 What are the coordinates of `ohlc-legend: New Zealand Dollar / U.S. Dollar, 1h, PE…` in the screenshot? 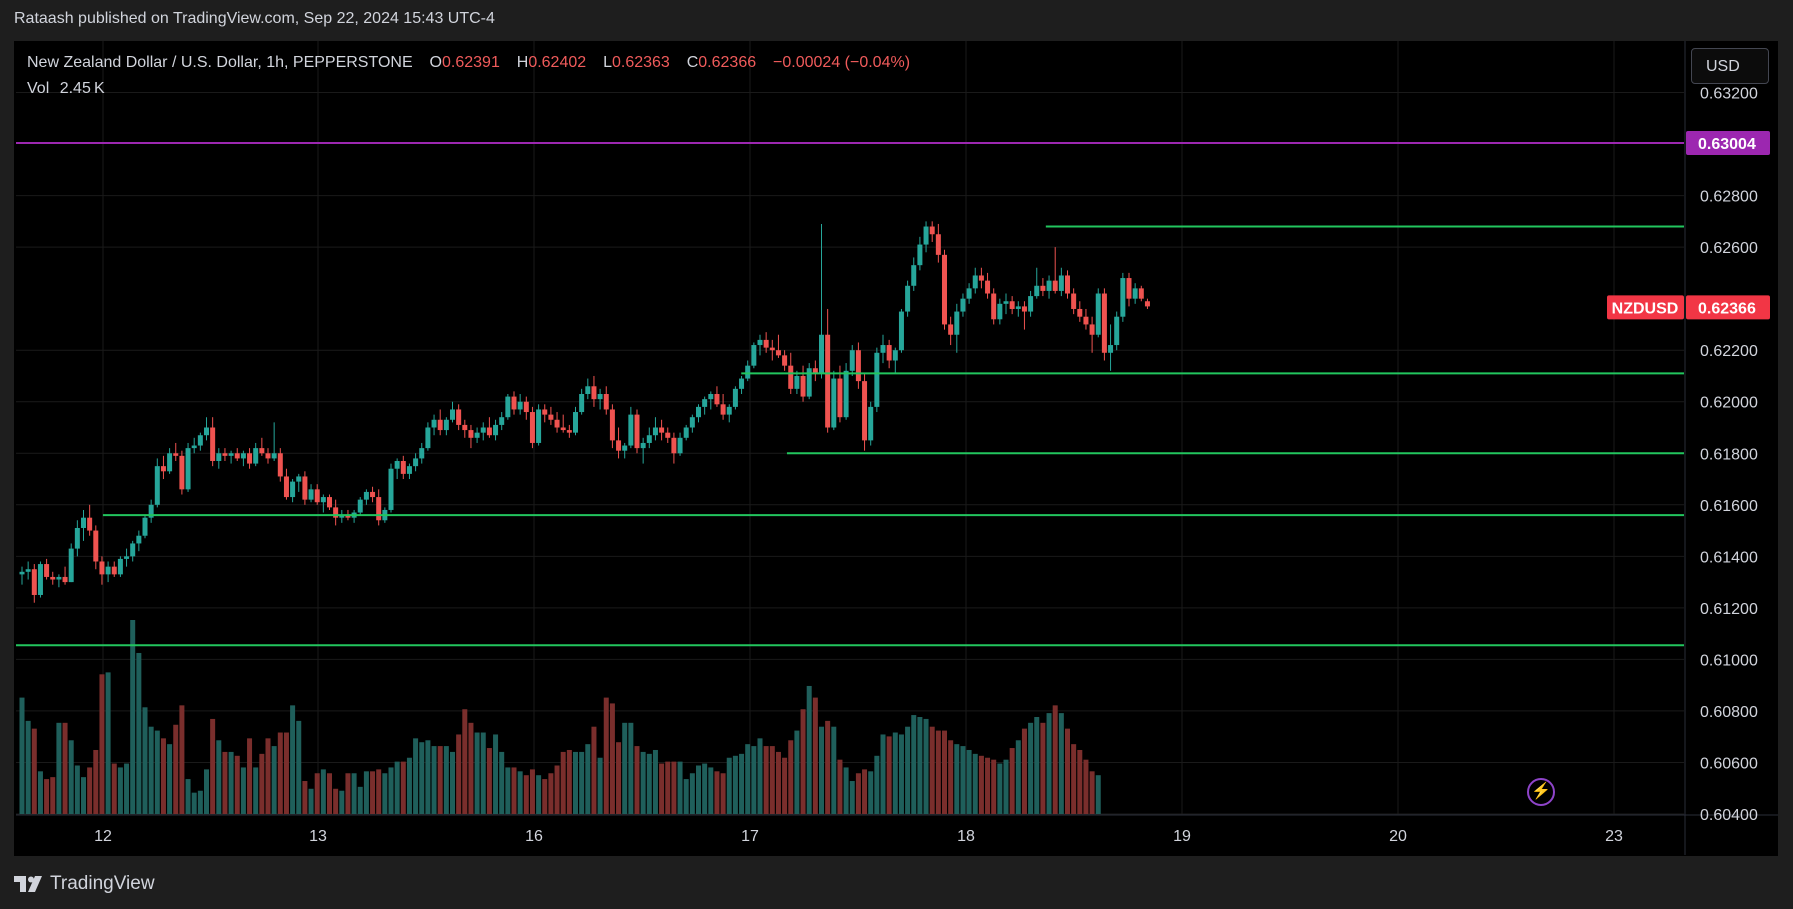 It's located at (468, 63).